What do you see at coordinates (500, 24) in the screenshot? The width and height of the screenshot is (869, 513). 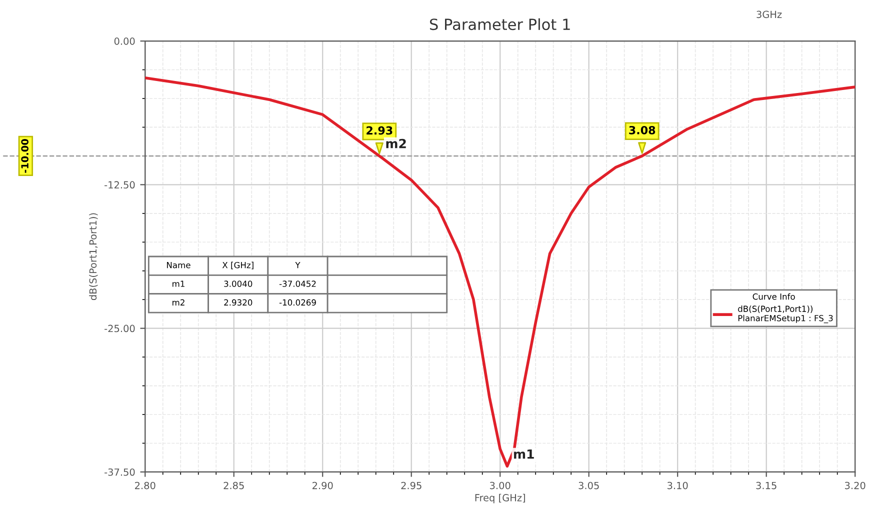 I see `chart-title: S Parameter Plot 1` at bounding box center [500, 24].